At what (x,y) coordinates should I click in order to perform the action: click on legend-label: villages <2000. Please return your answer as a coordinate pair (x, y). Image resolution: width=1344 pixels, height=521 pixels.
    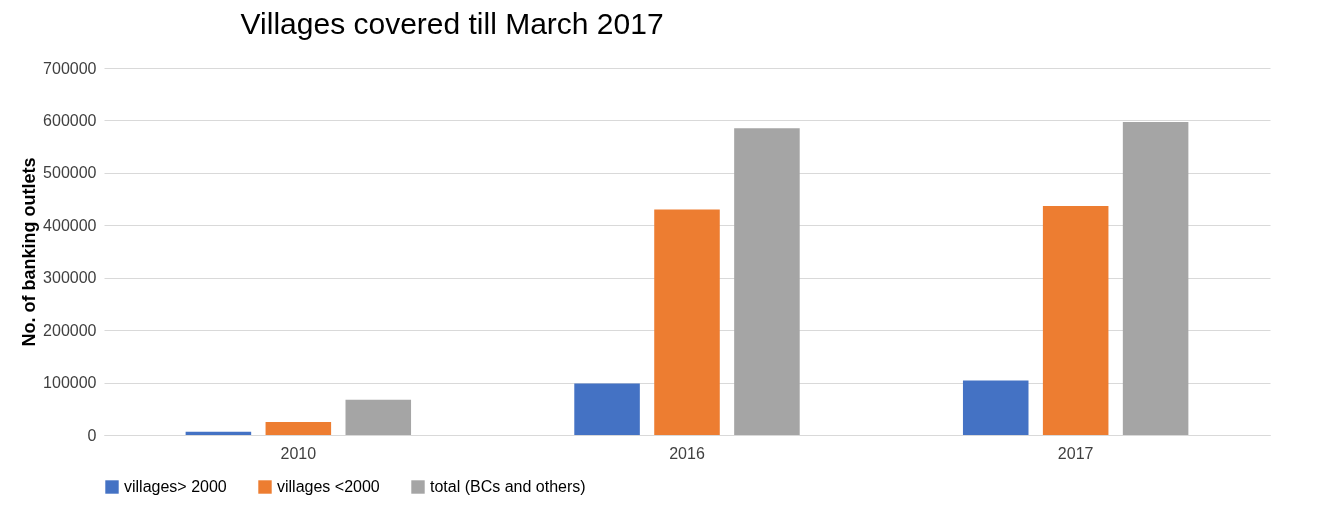
    Looking at the image, I should click on (328, 486).